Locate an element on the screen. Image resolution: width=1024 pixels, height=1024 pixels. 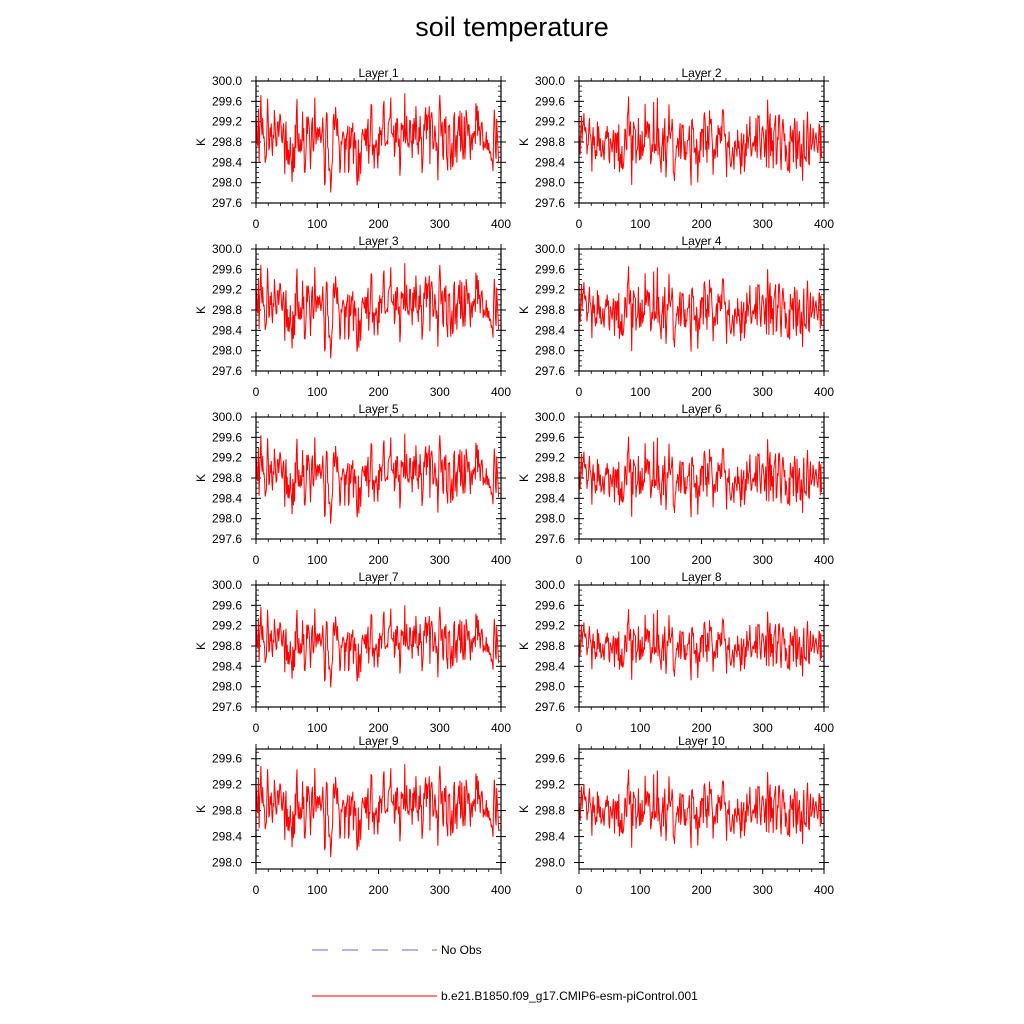
chart-title: soil temperature is located at coordinates (512, 27).